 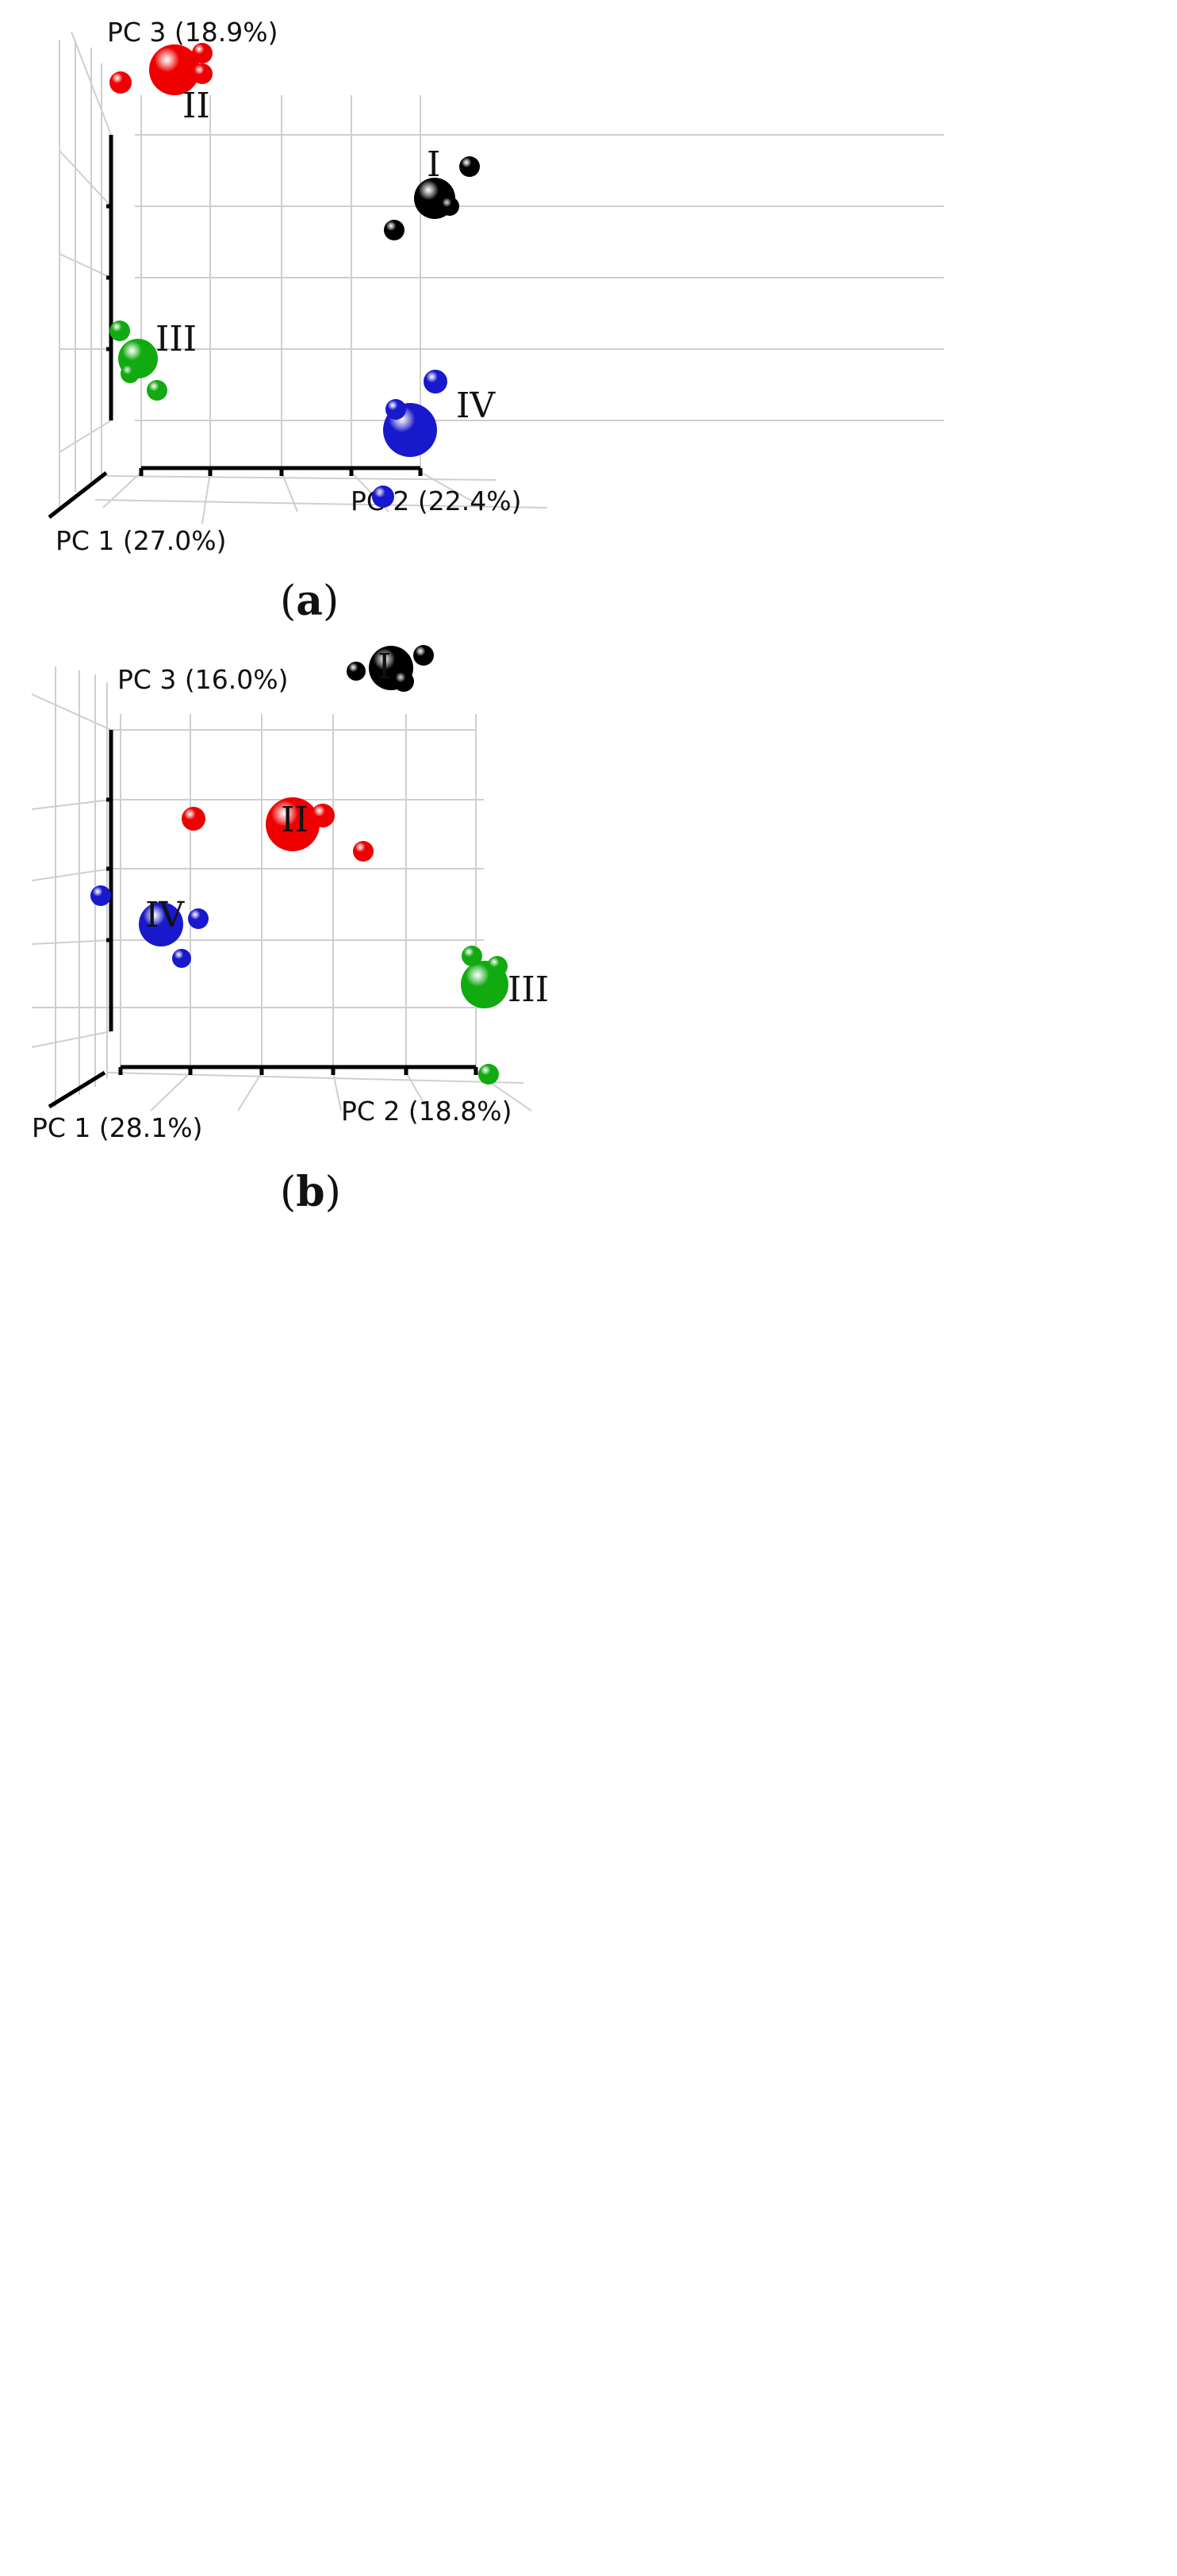 I want to click on group-label-III-a: III, so click(x=176, y=339).